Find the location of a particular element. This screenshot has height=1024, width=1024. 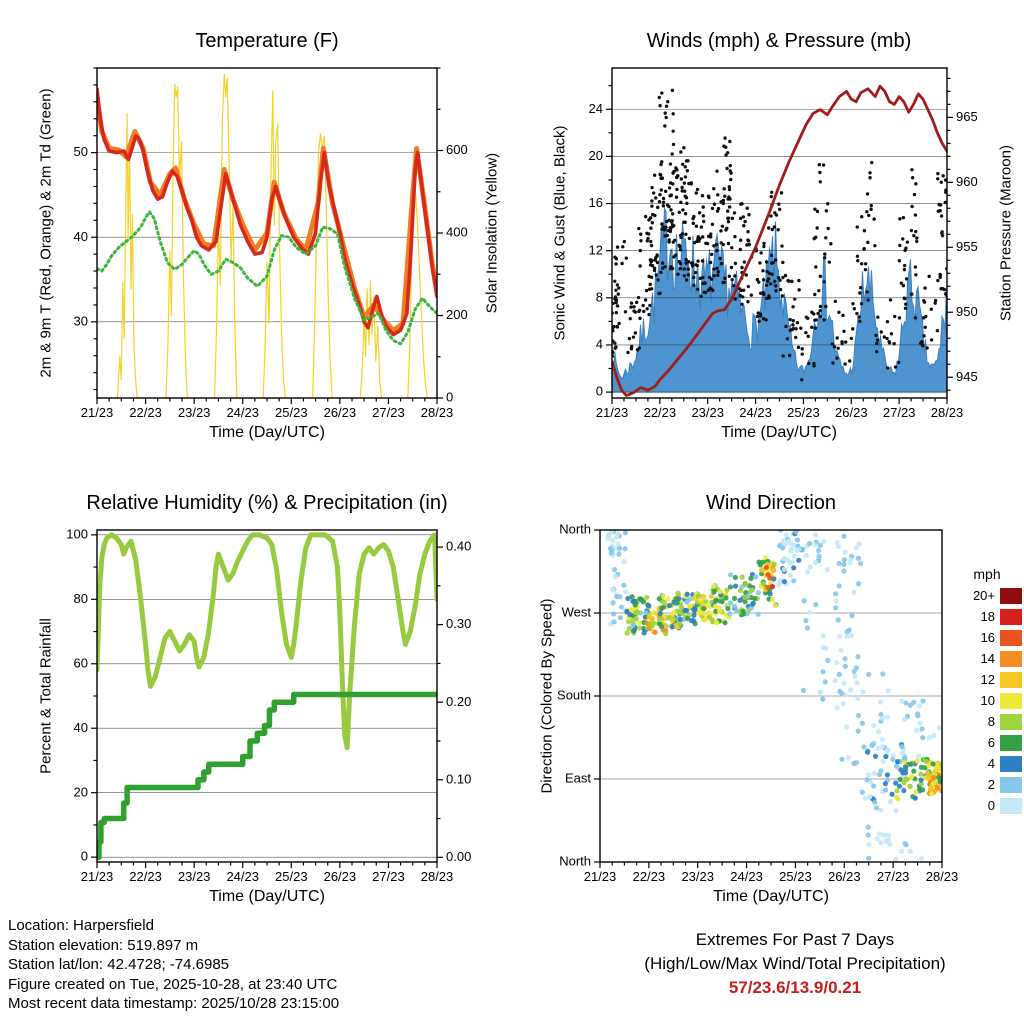

legend-row: 6 is located at coordinates (987, 742).